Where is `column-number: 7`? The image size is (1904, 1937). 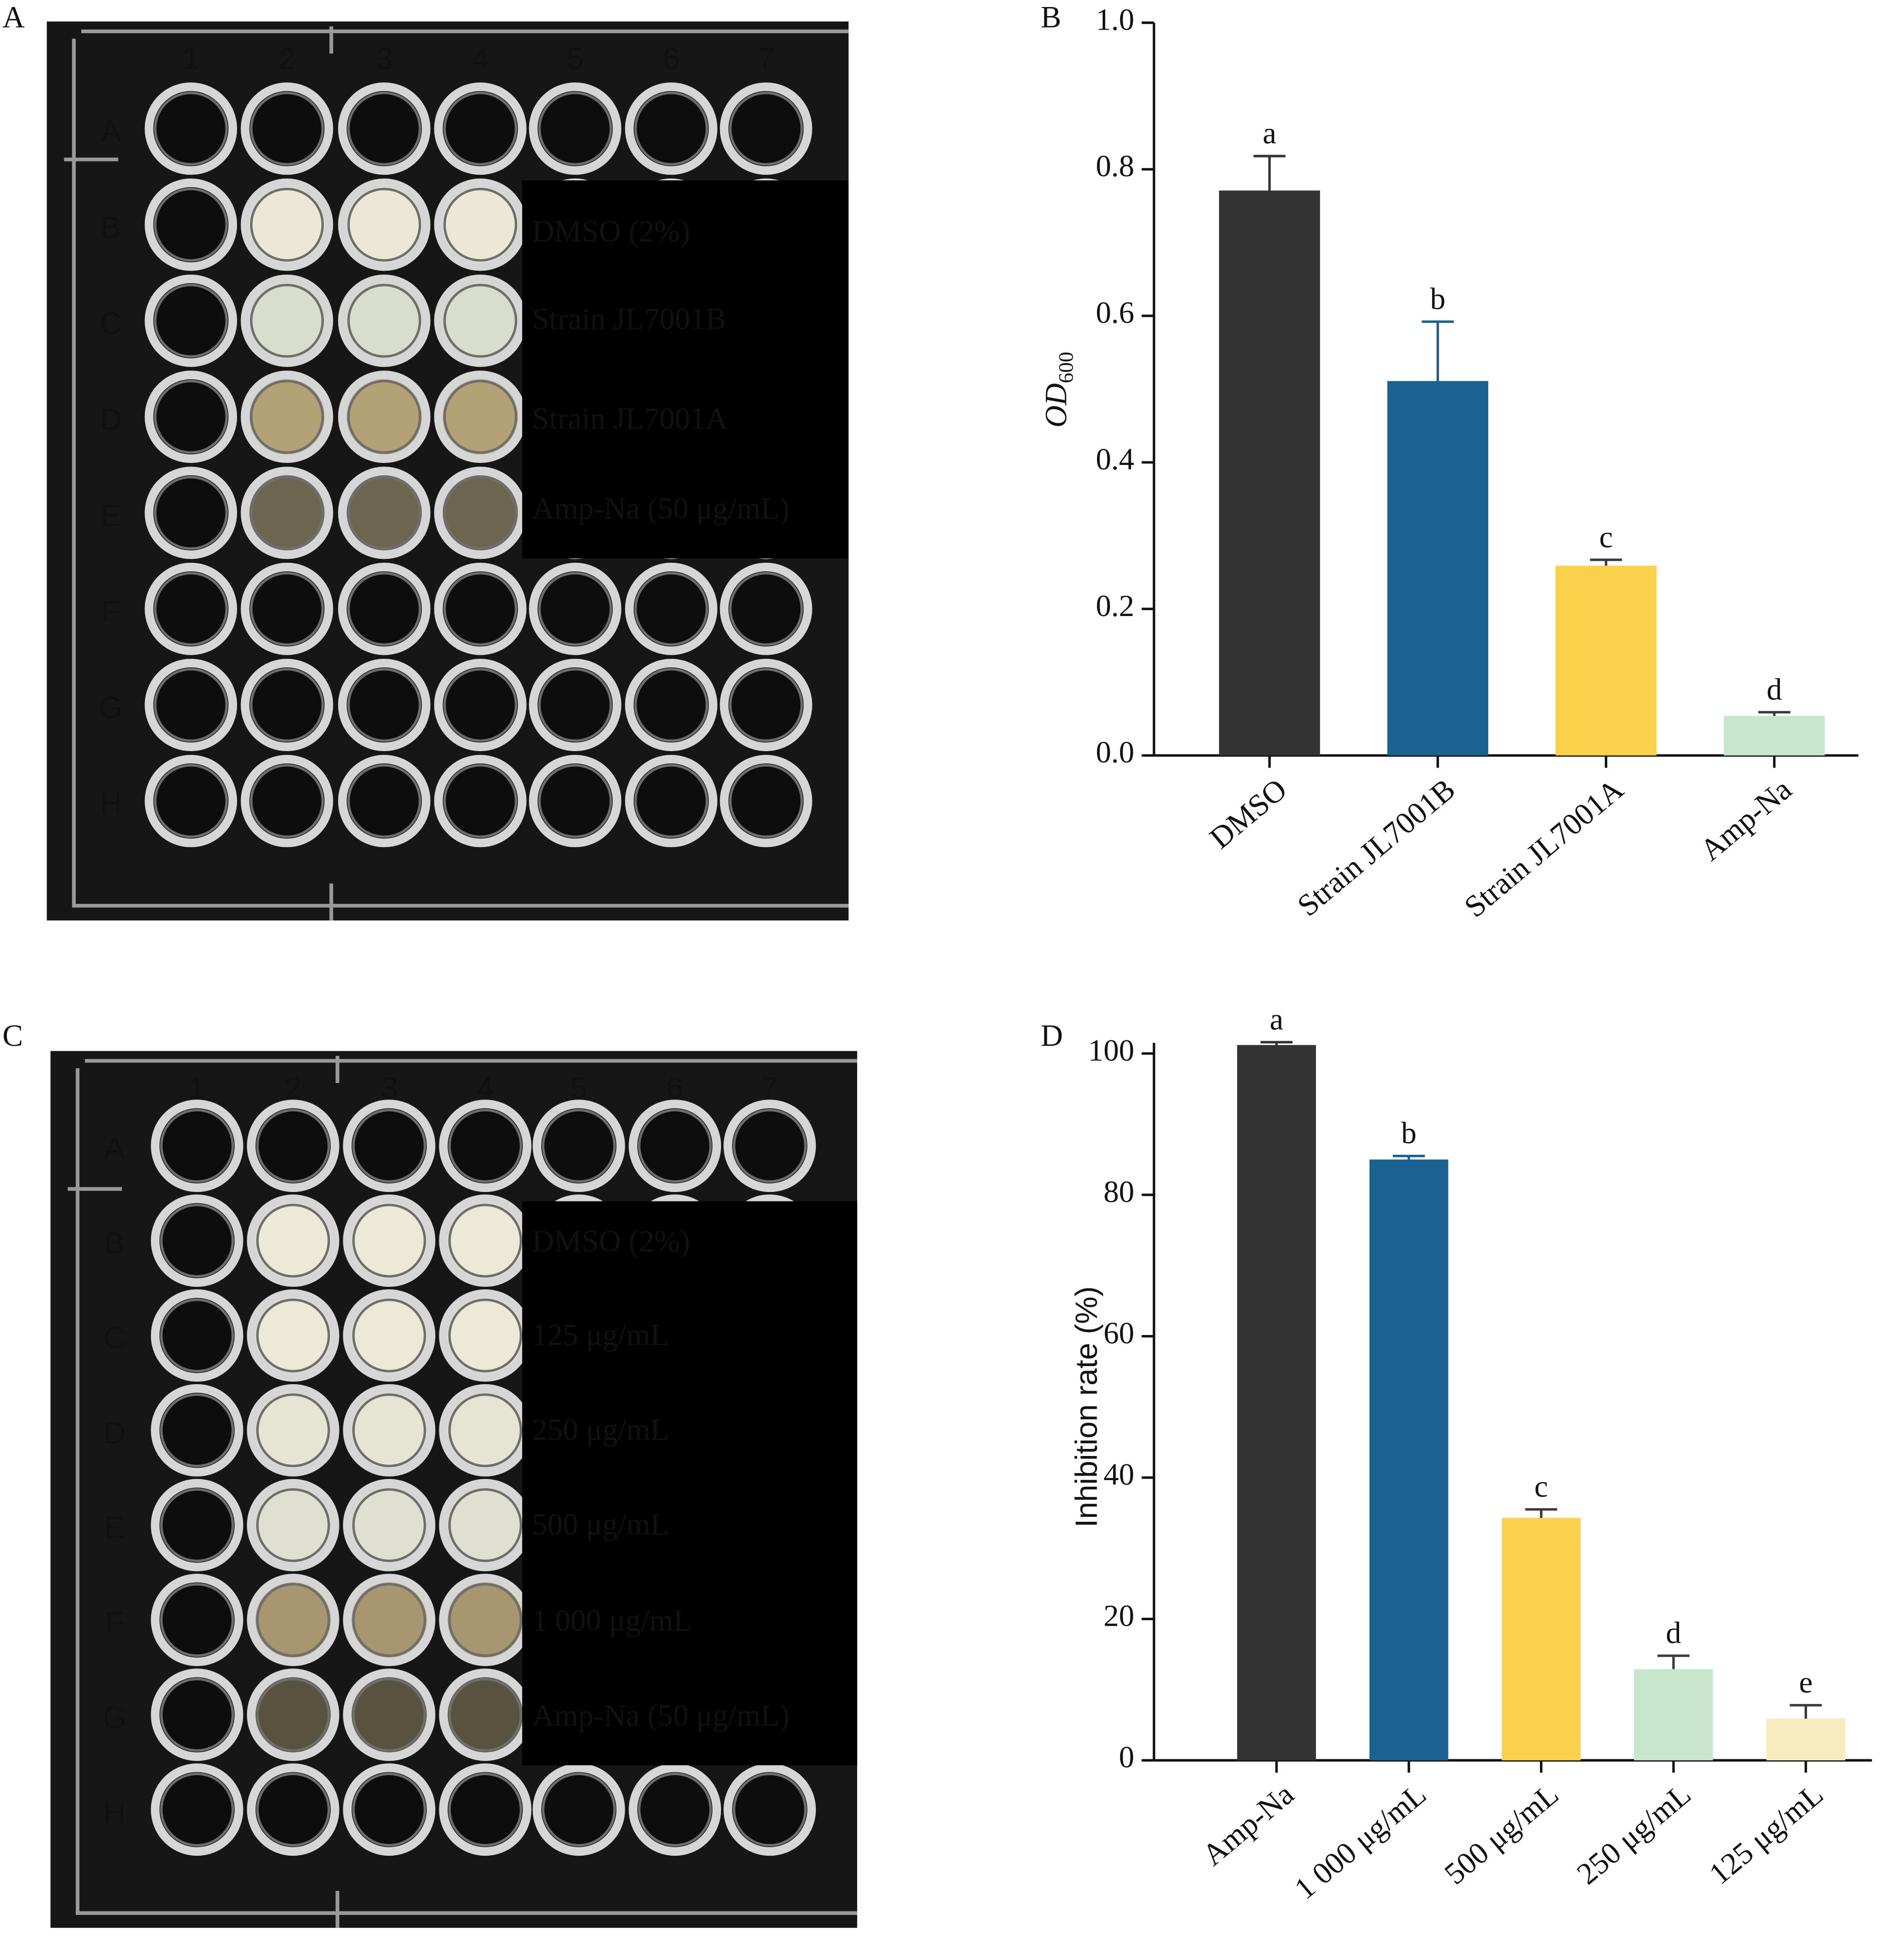
column-number: 7 is located at coordinates (766, 59).